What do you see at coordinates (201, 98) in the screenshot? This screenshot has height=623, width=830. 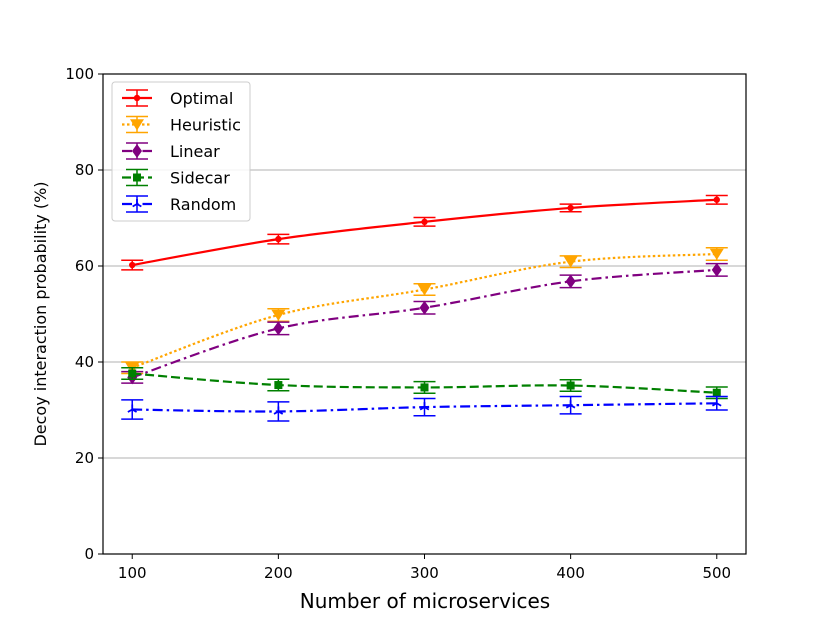 I see `legend-label: Optimal` at bounding box center [201, 98].